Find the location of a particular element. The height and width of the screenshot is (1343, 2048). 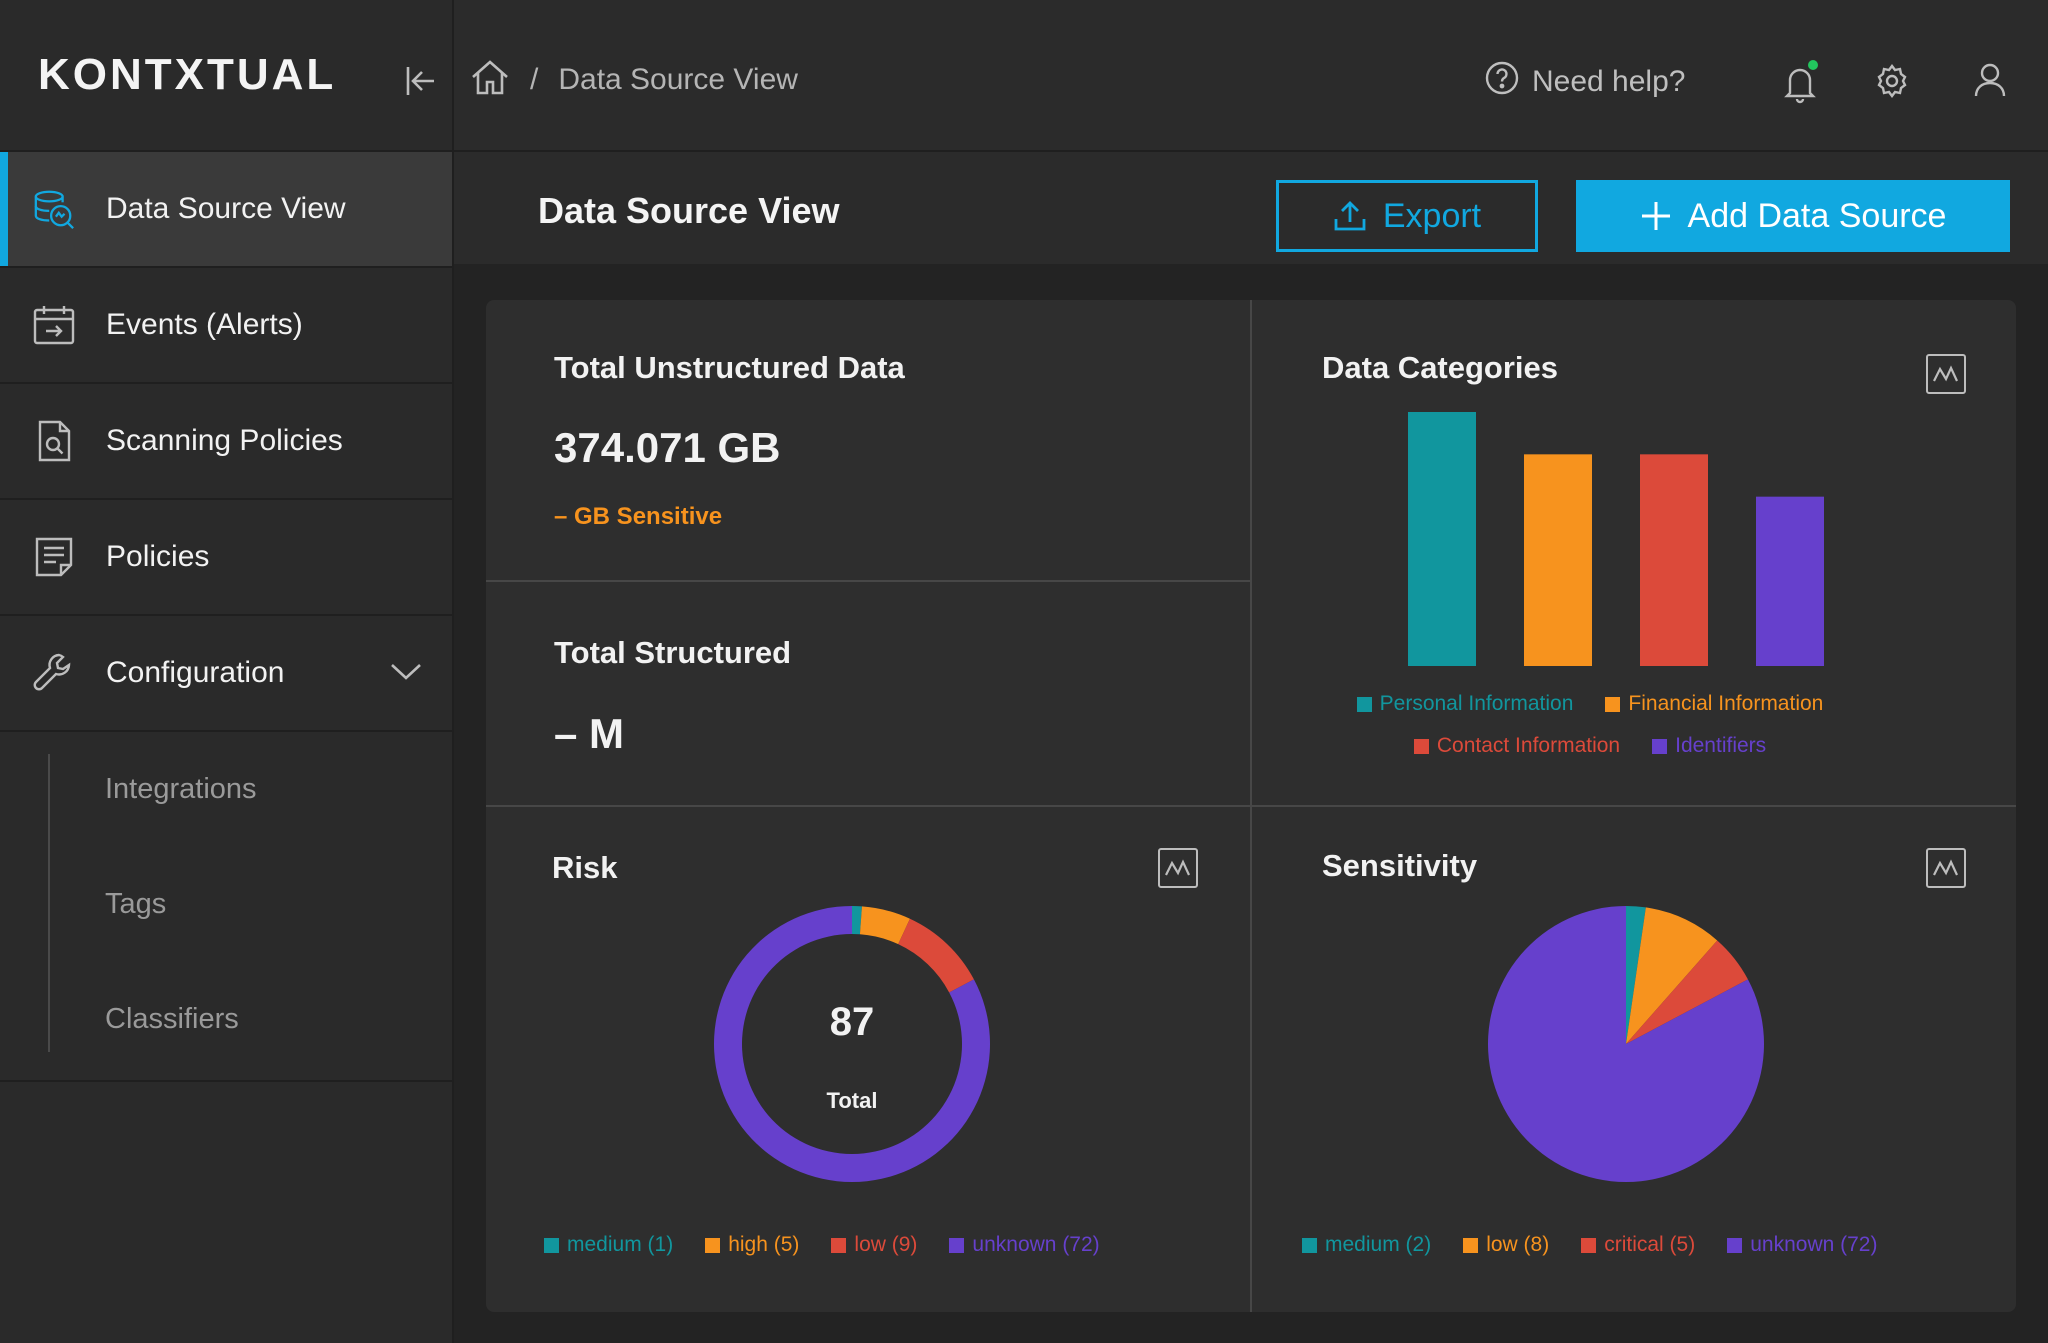

sidebar-item-label: Scanning Policies is located at coordinates (224, 440).